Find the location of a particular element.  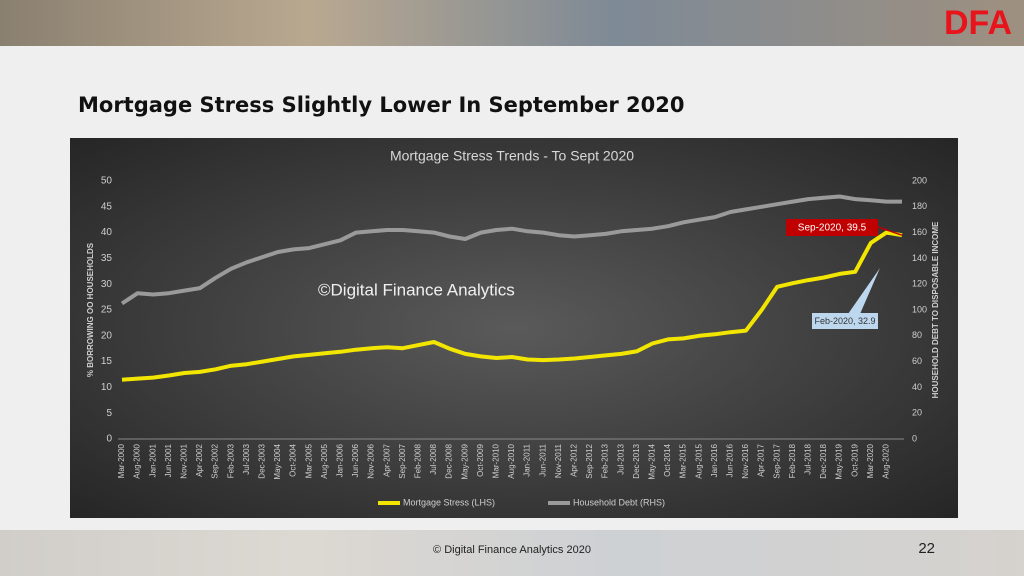

y-tick-label: 10 is located at coordinates (107, 387).